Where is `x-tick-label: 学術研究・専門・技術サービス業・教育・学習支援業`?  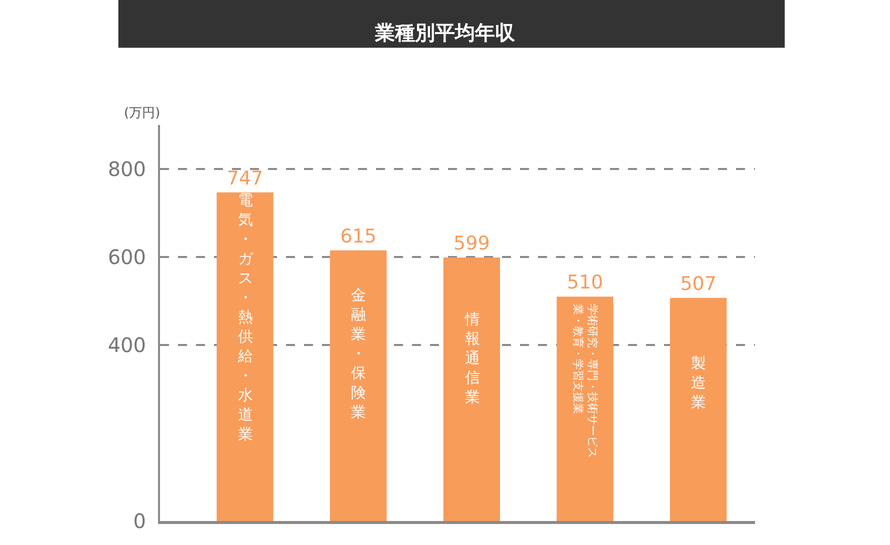
x-tick-label: 学術研究・専門・技術サービス業・教育・学習支援業 is located at coordinates (585, 381).